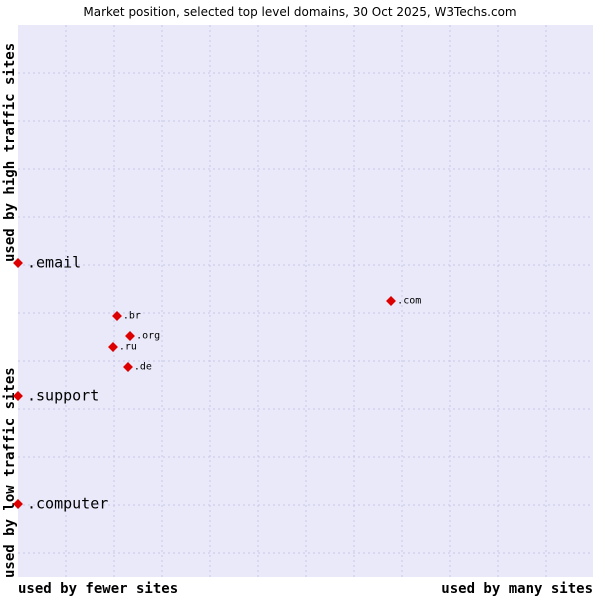 Image resolution: width=600 pixels, height=600 pixels. Describe the element at coordinates (142, 367) in the screenshot. I see `point-label: .de` at that location.